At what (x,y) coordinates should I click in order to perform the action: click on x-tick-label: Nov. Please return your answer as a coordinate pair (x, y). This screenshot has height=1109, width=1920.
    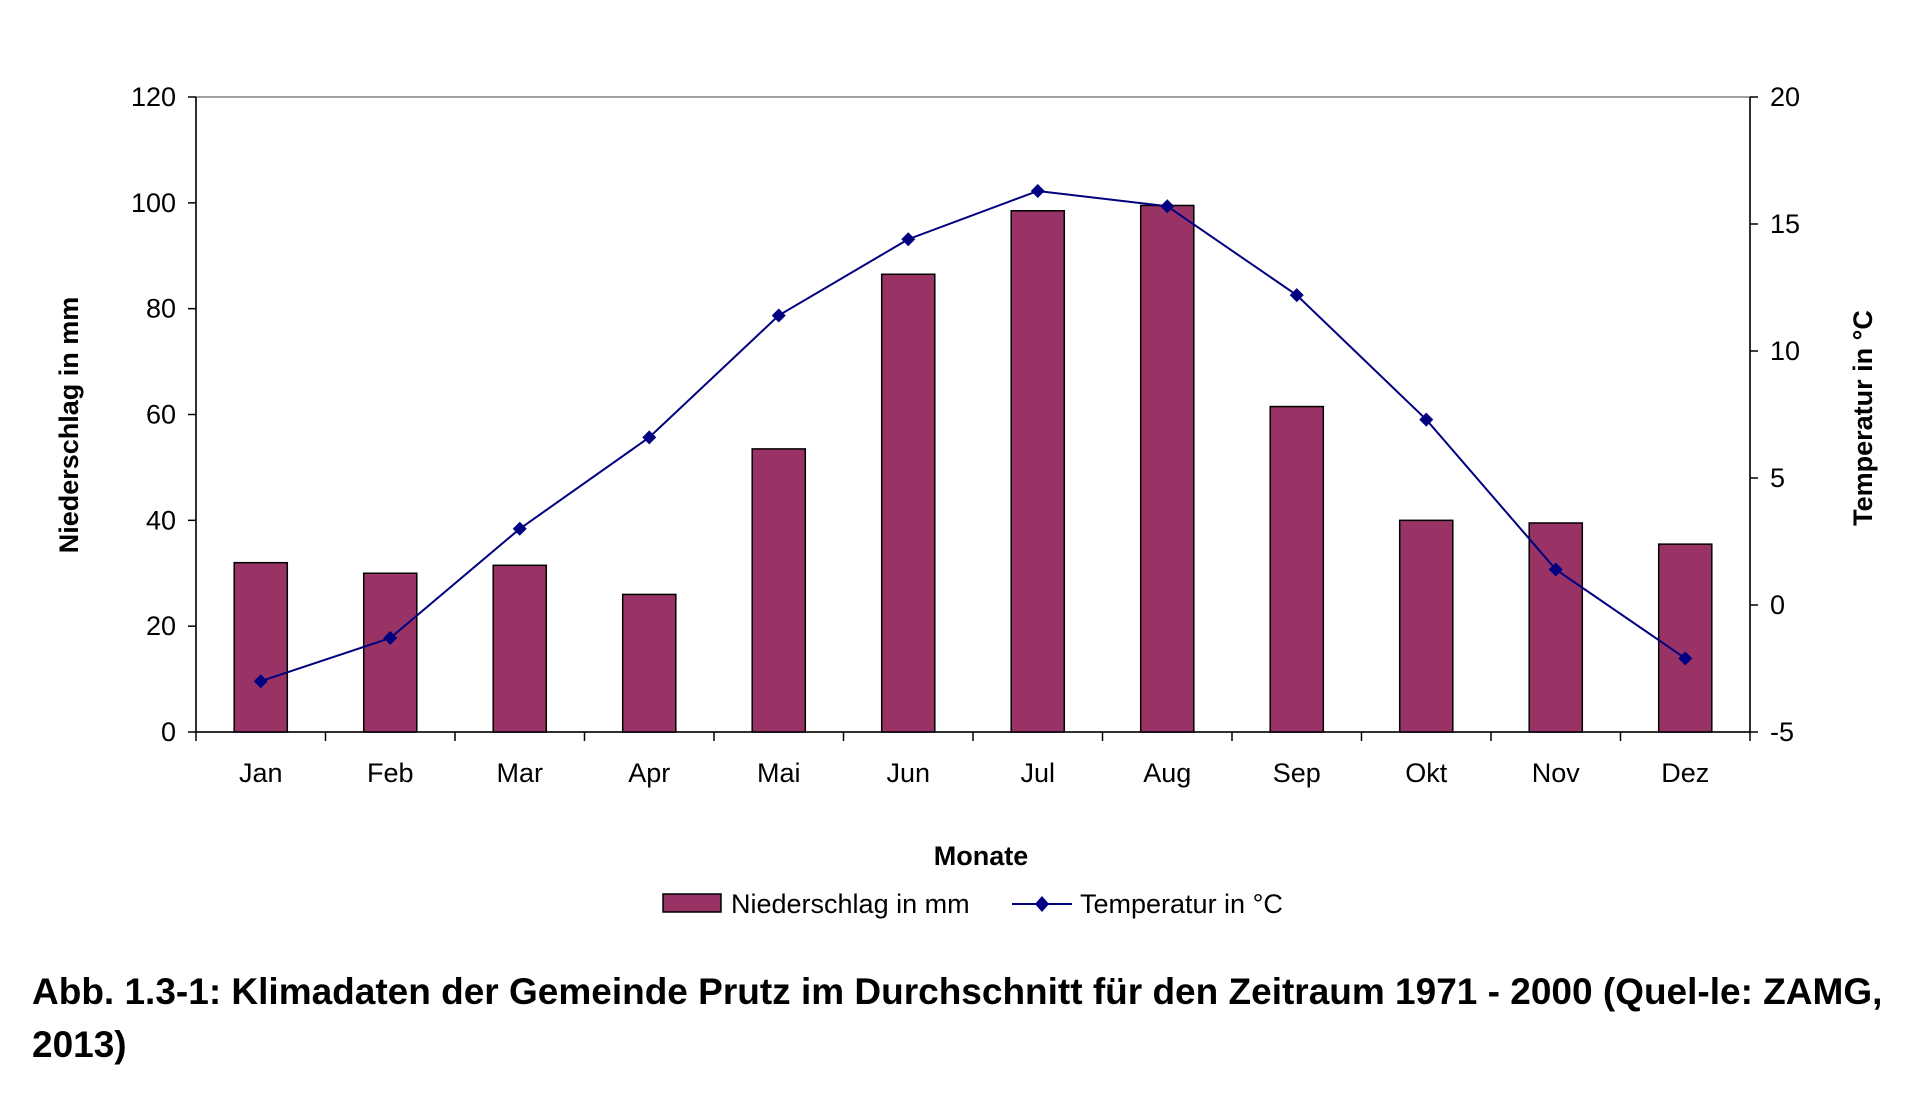
    Looking at the image, I should click on (1556, 773).